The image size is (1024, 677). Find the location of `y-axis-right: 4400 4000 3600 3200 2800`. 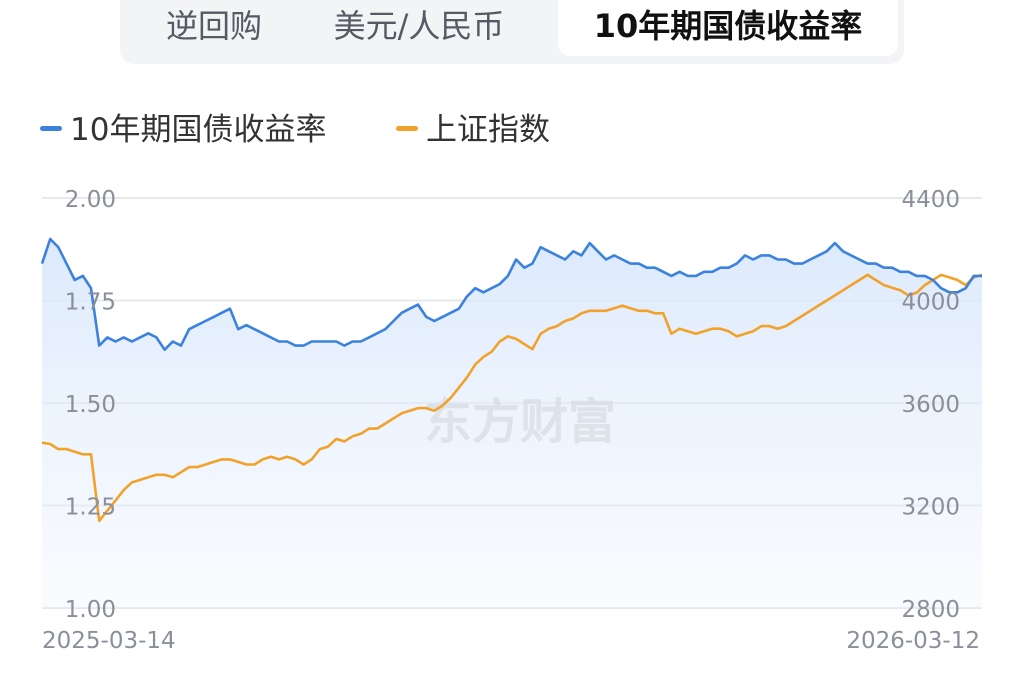

y-axis-right: 4400 4000 3600 3200 2800 is located at coordinates (930, 403).